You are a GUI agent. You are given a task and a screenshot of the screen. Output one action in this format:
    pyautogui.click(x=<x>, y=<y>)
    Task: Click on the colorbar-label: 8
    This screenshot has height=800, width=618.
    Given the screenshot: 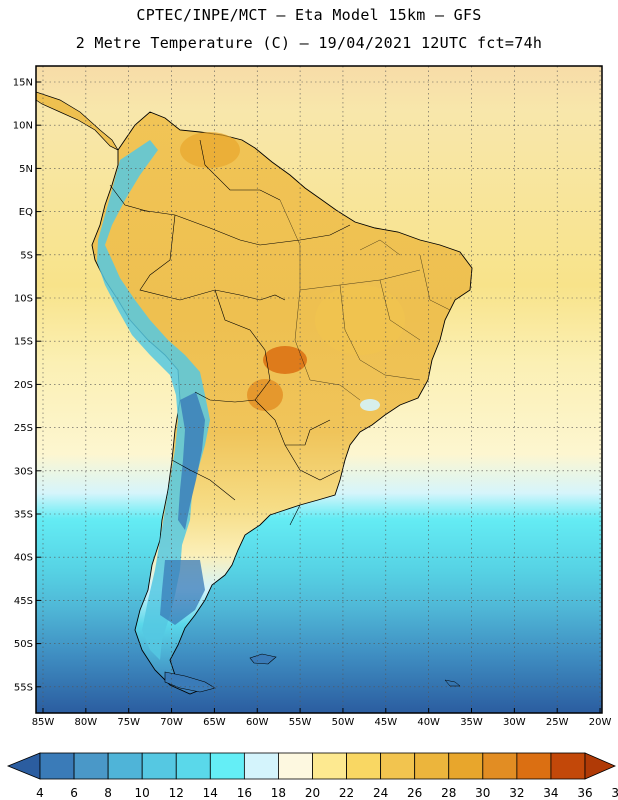 What is the action you would take?
    pyautogui.click(x=108, y=793)
    